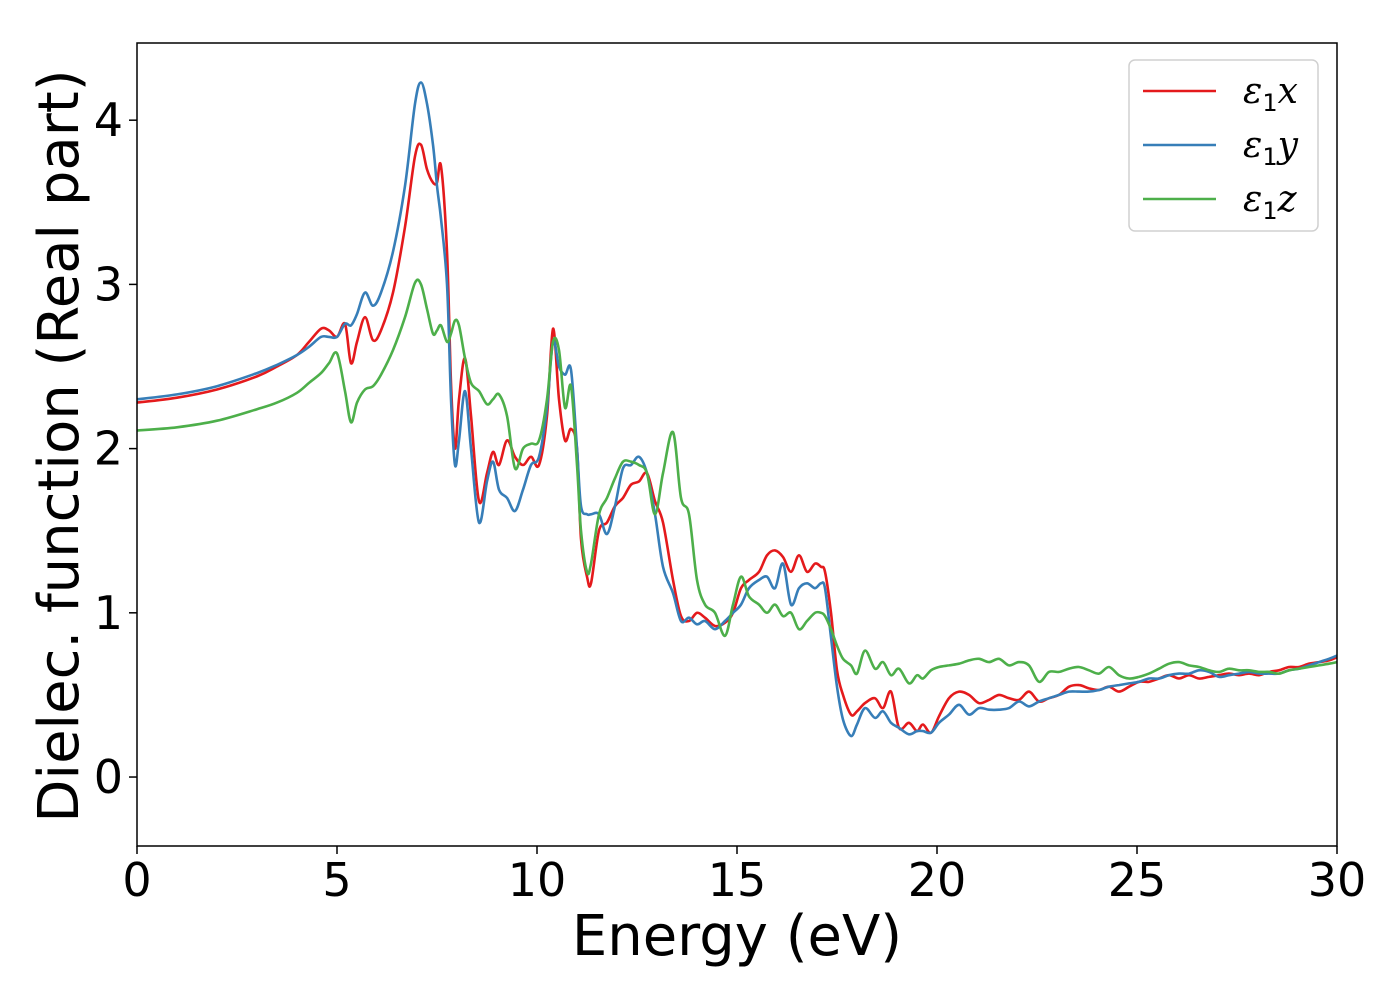  What do you see at coordinates (737, 880) in the screenshot?
I see `x-tick-label: 15` at bounding box center [737, 880].